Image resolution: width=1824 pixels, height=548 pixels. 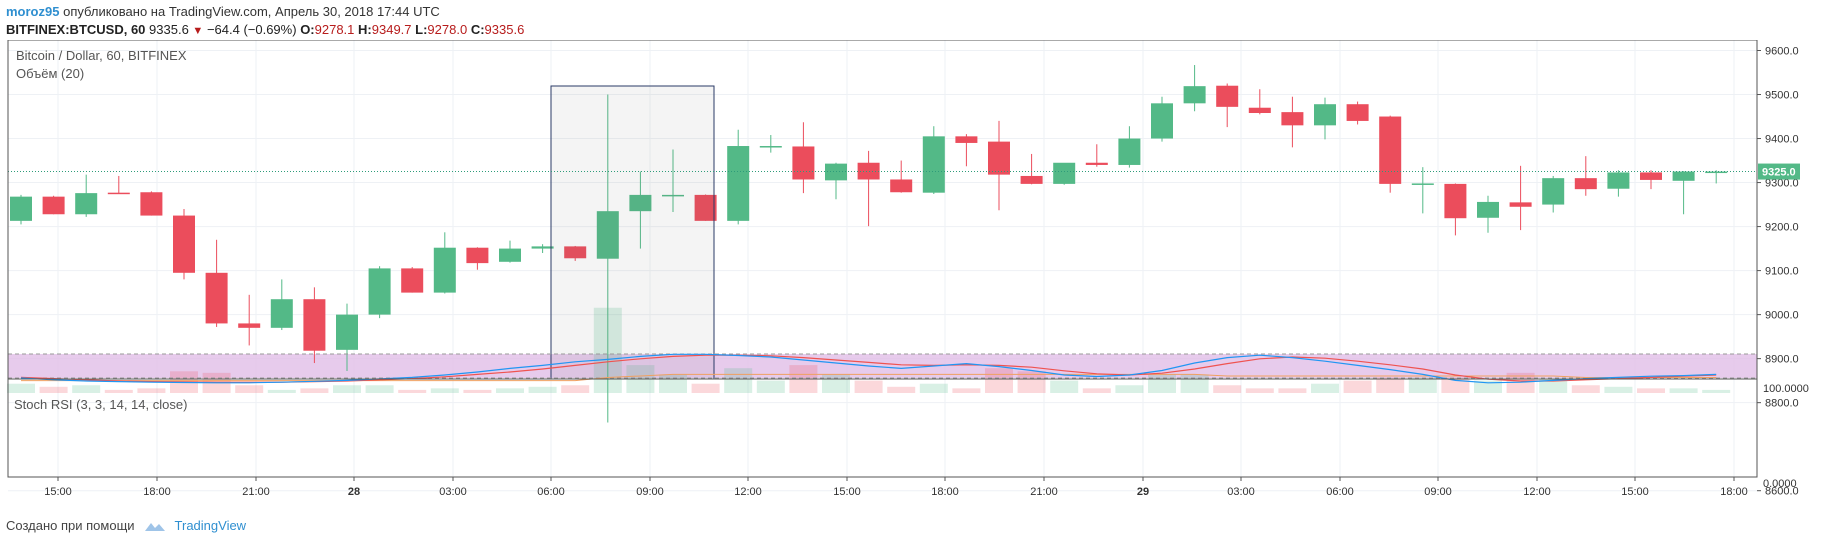 What do you see at coordinates (70, 525) in the screenshot?
I see `created-with-text: Создано при помощи` at bounding box center [70, 525].